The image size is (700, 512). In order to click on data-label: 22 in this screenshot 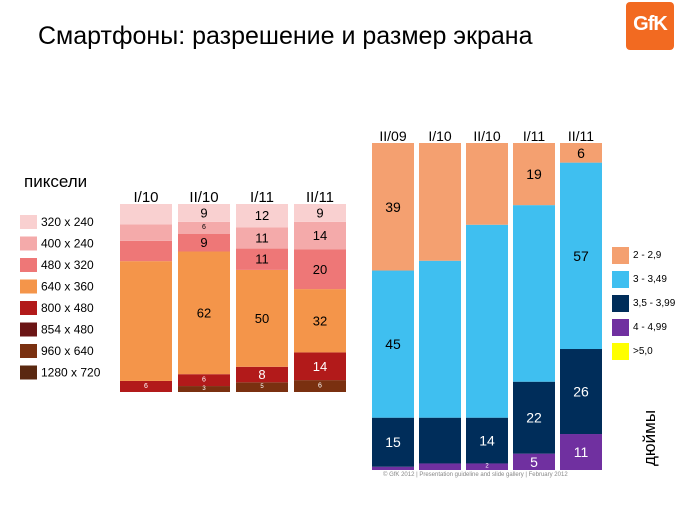, I will do `click(534, 418)`.